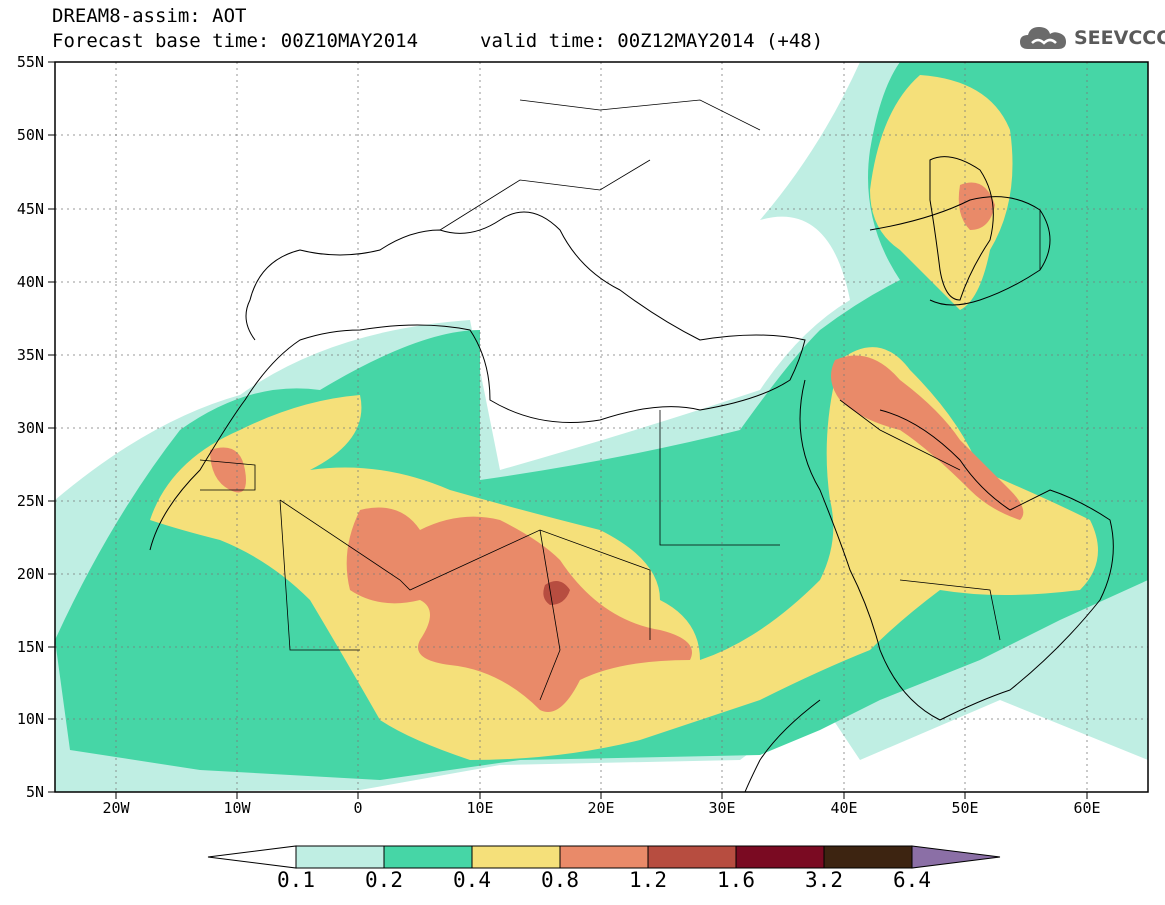 This screenshot has width=1165, height=905. What do you see at coordinates (1086, 808) in the screenshot?
I see `lon-label: 60E` at bounding box center [1086, 808].